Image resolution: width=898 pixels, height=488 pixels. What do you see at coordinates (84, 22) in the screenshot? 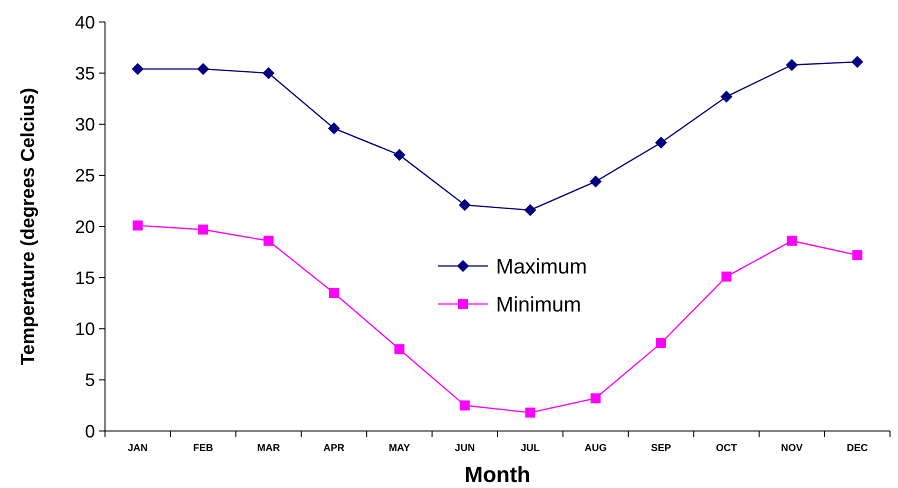
I see `y-tick-label: 40` at bounding box center [84, 22].